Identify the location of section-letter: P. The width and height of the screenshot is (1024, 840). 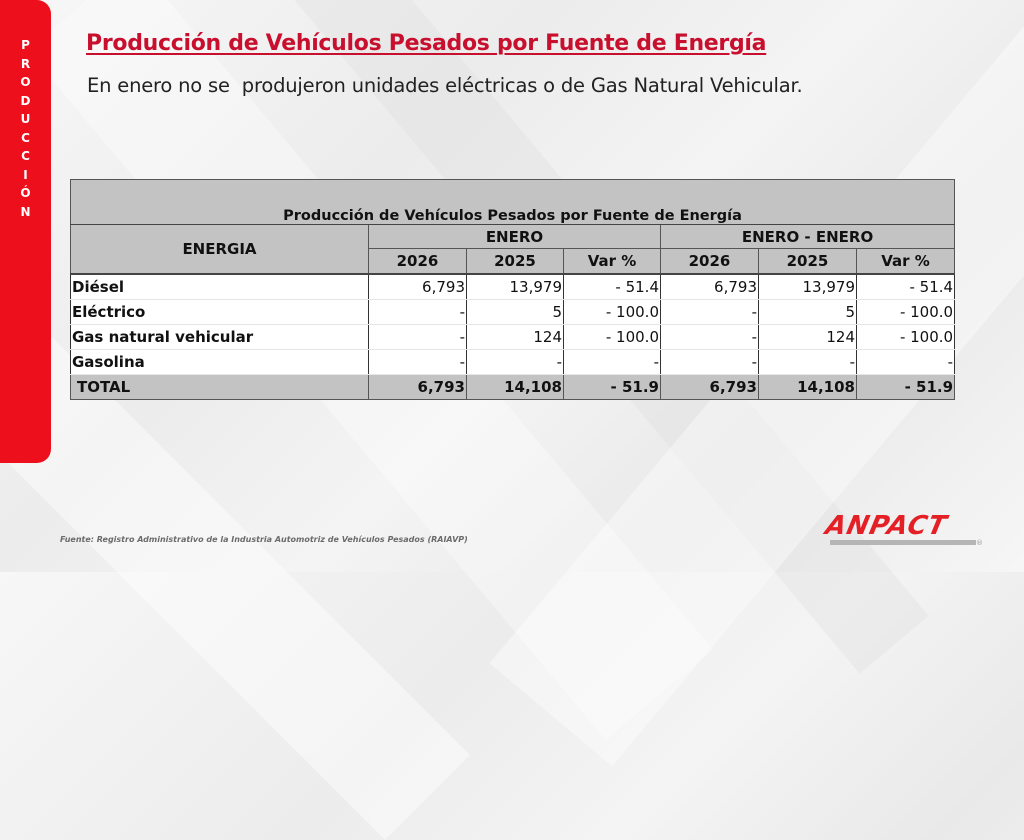
(25, 45).